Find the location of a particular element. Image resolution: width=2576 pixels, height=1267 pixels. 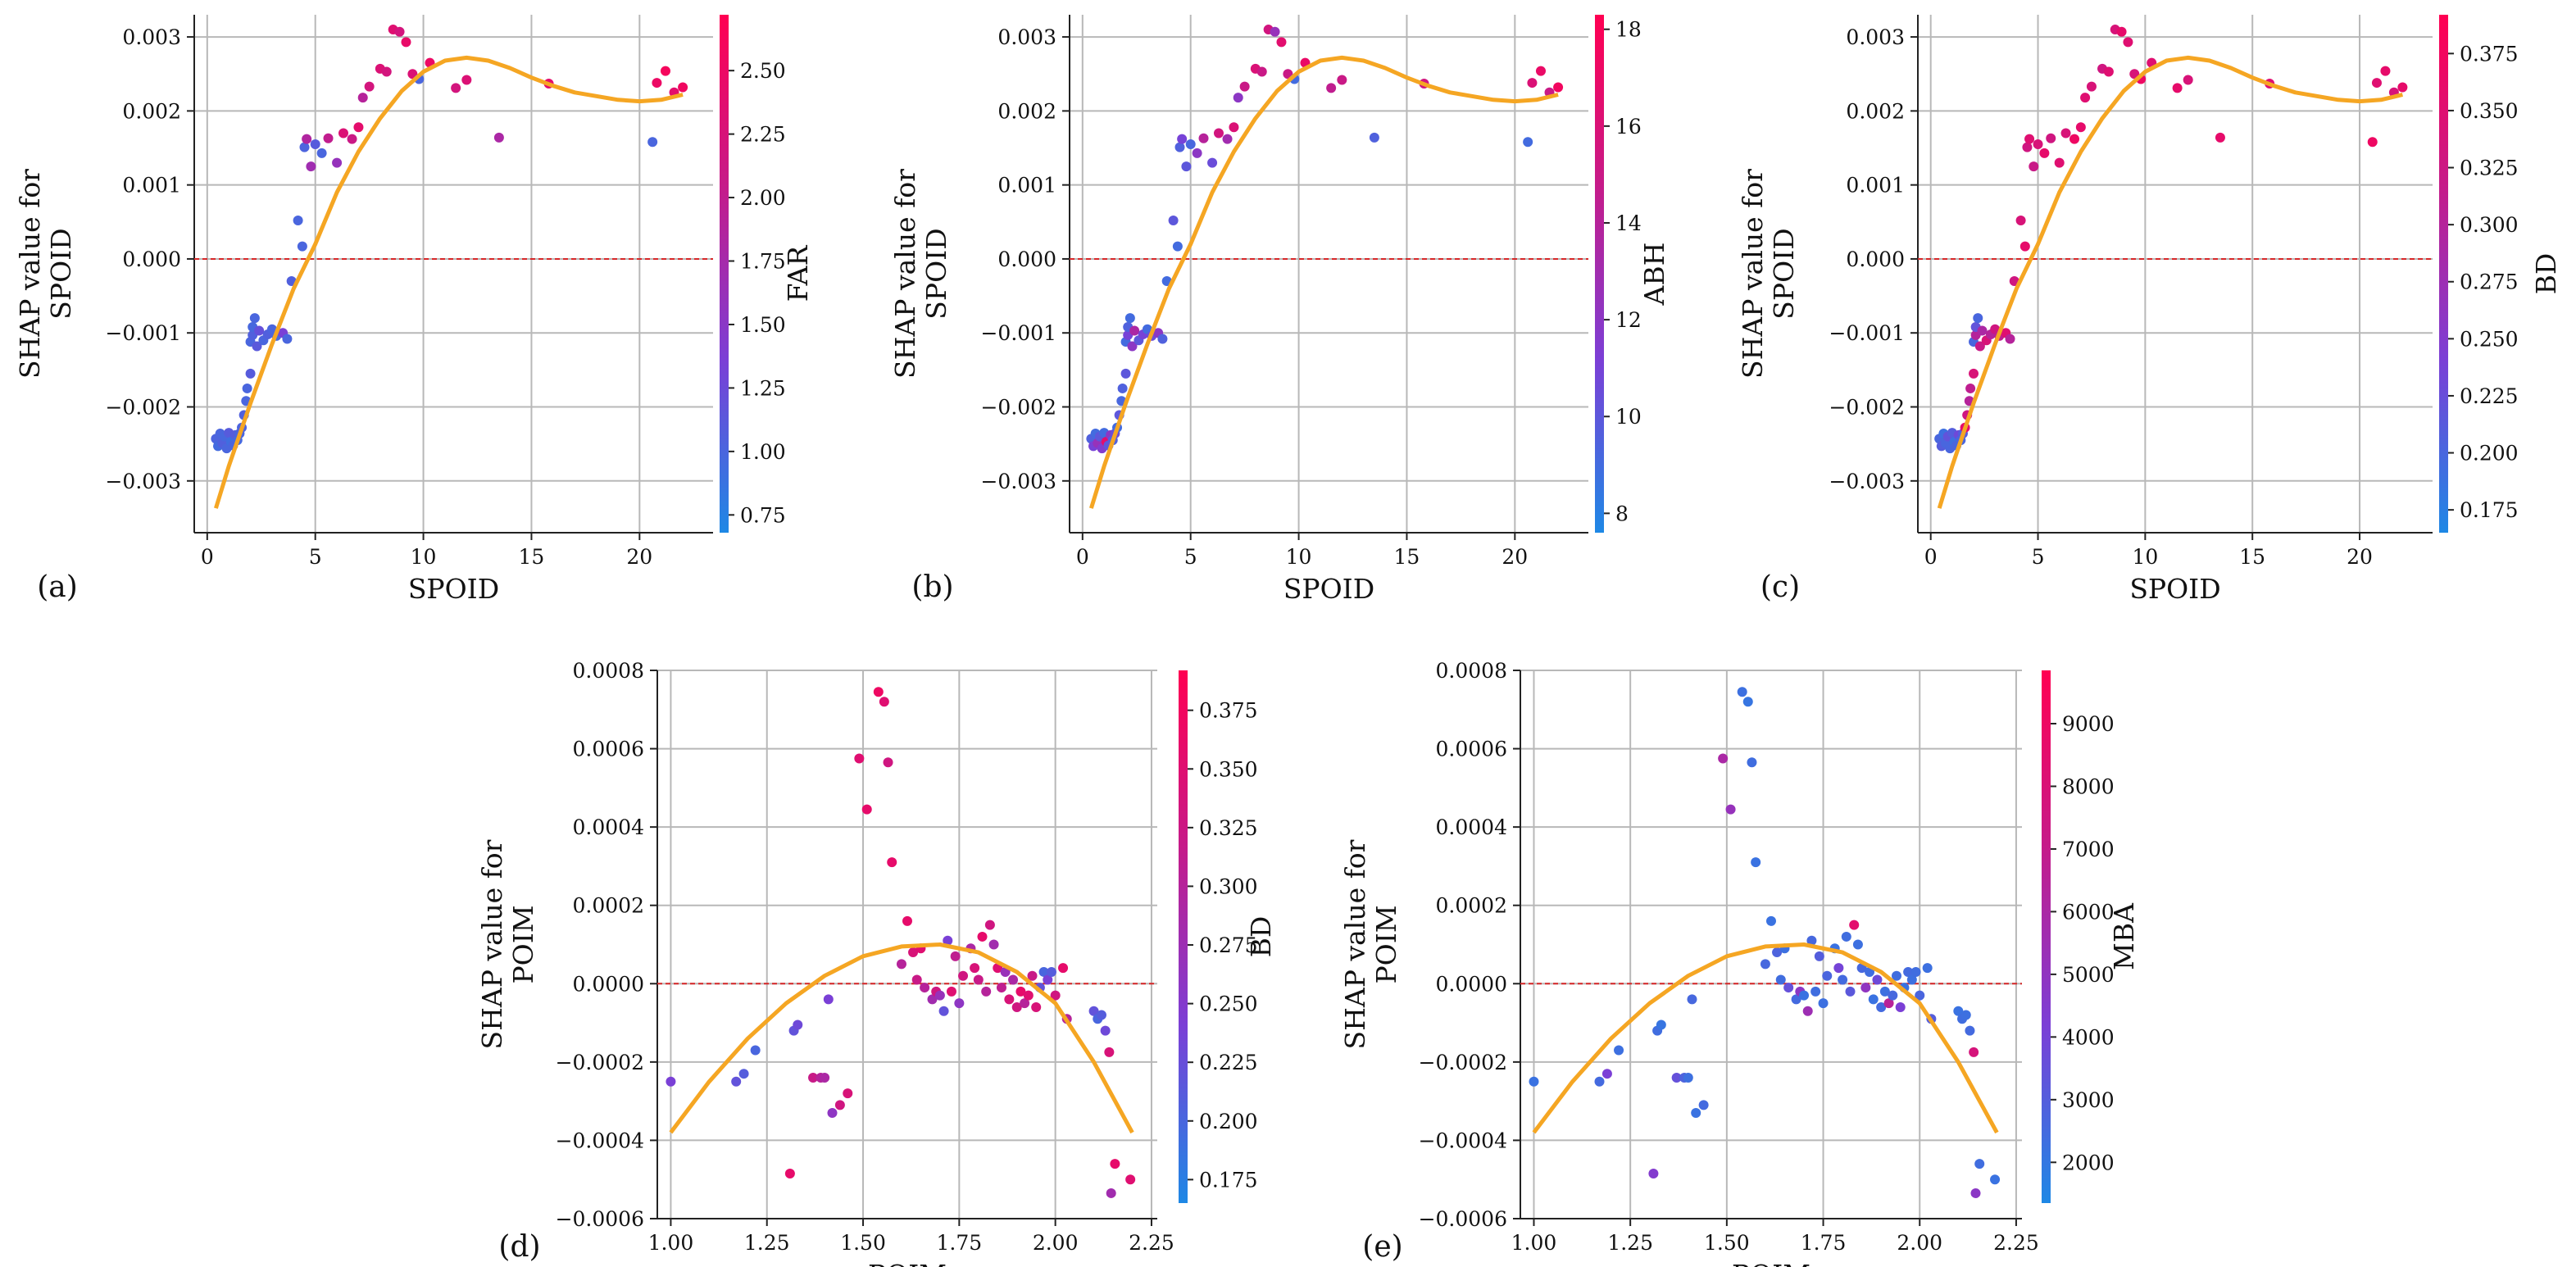

x-tick-label: 5 is located at coordinates (1190, 557).